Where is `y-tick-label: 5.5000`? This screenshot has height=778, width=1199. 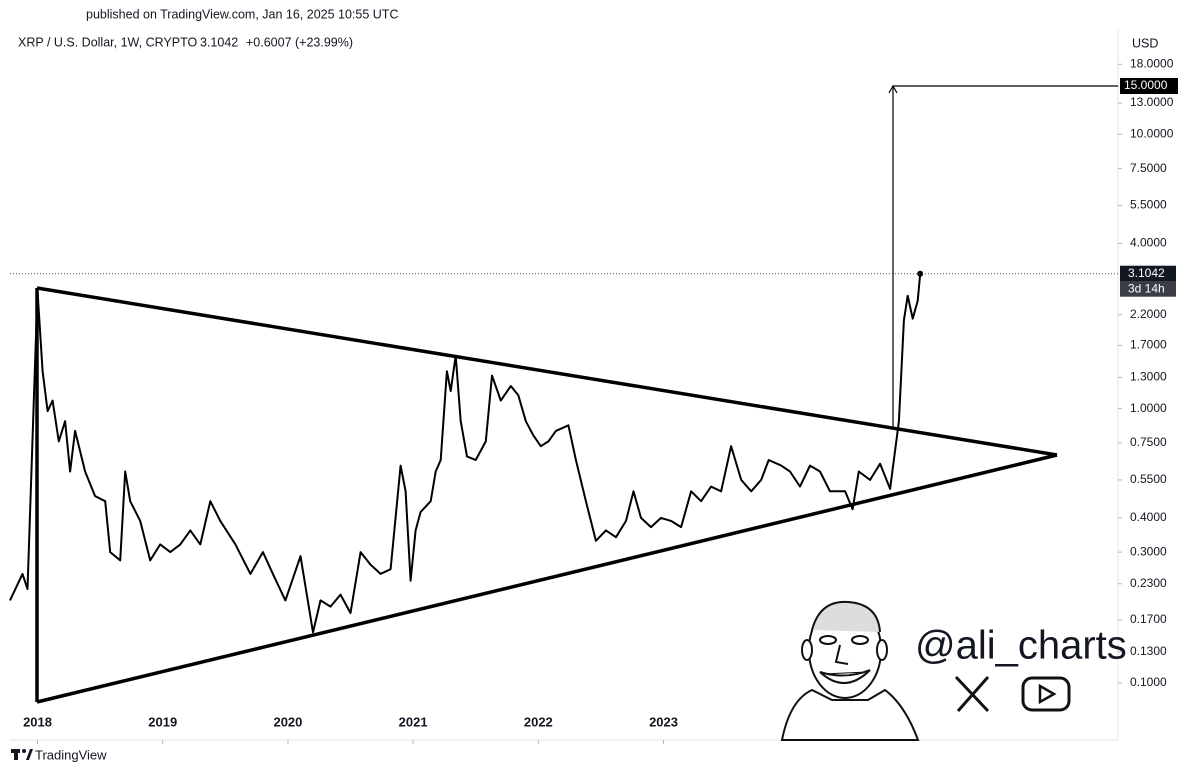
y-tick-label: 5.5000 is located at coordinates (1148, 205).